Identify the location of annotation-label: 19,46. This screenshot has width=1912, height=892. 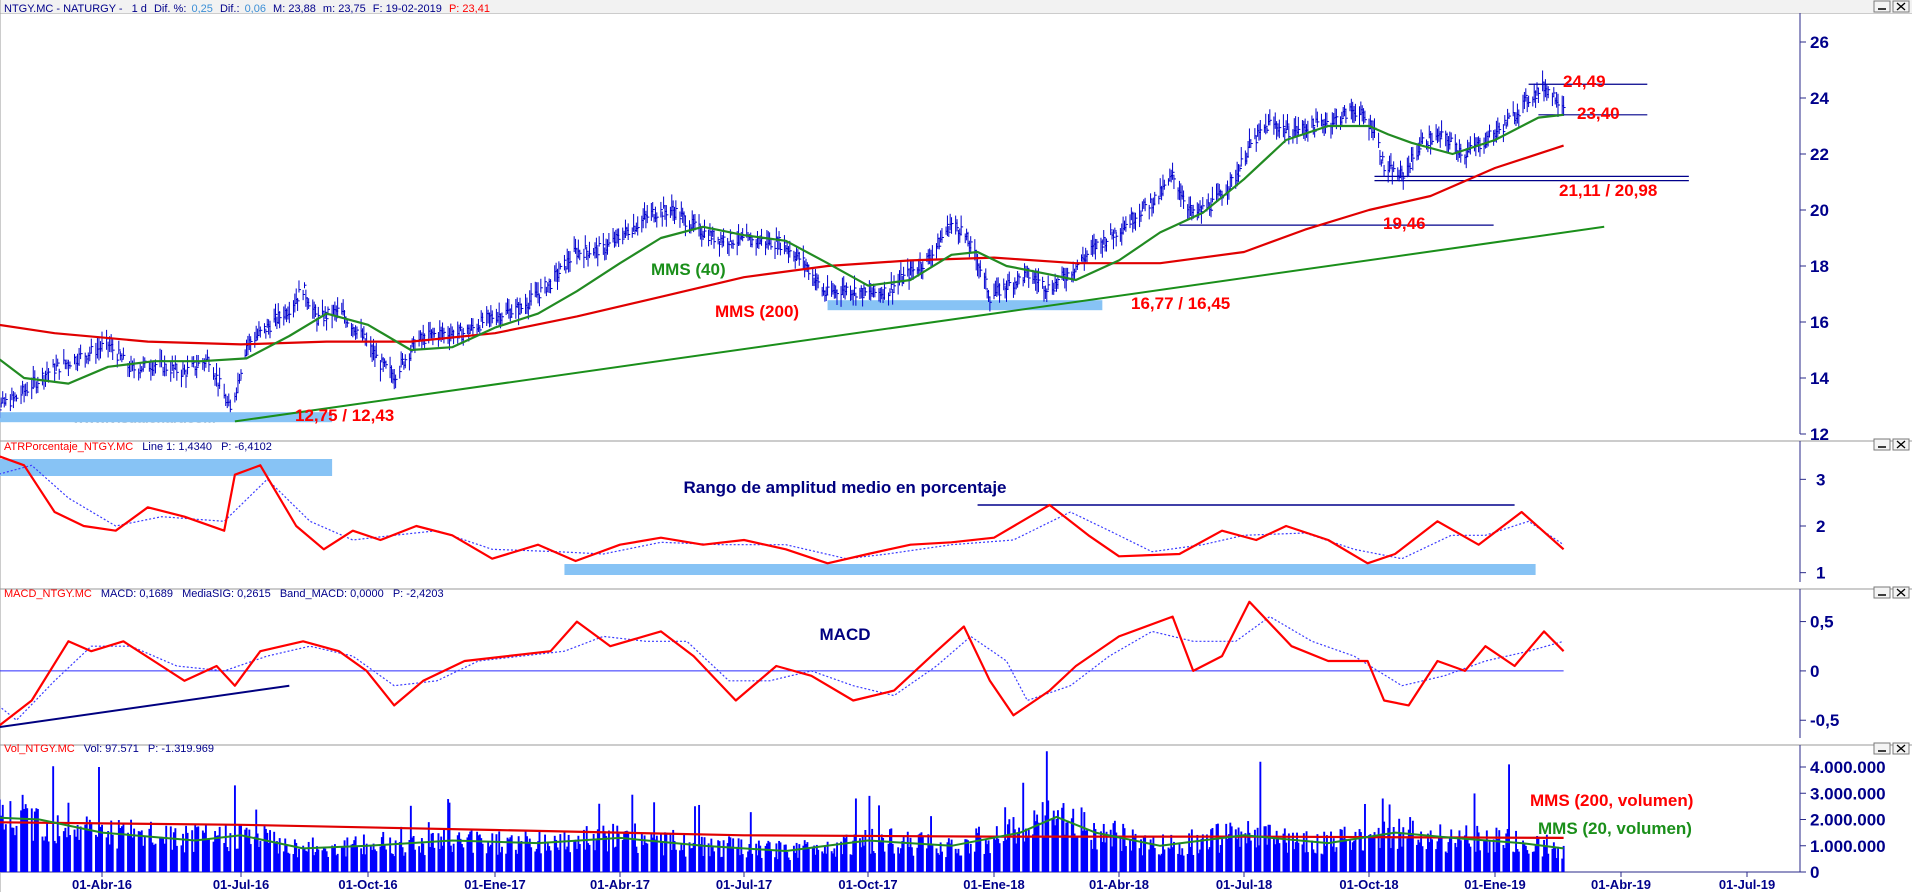
(1404, 223).